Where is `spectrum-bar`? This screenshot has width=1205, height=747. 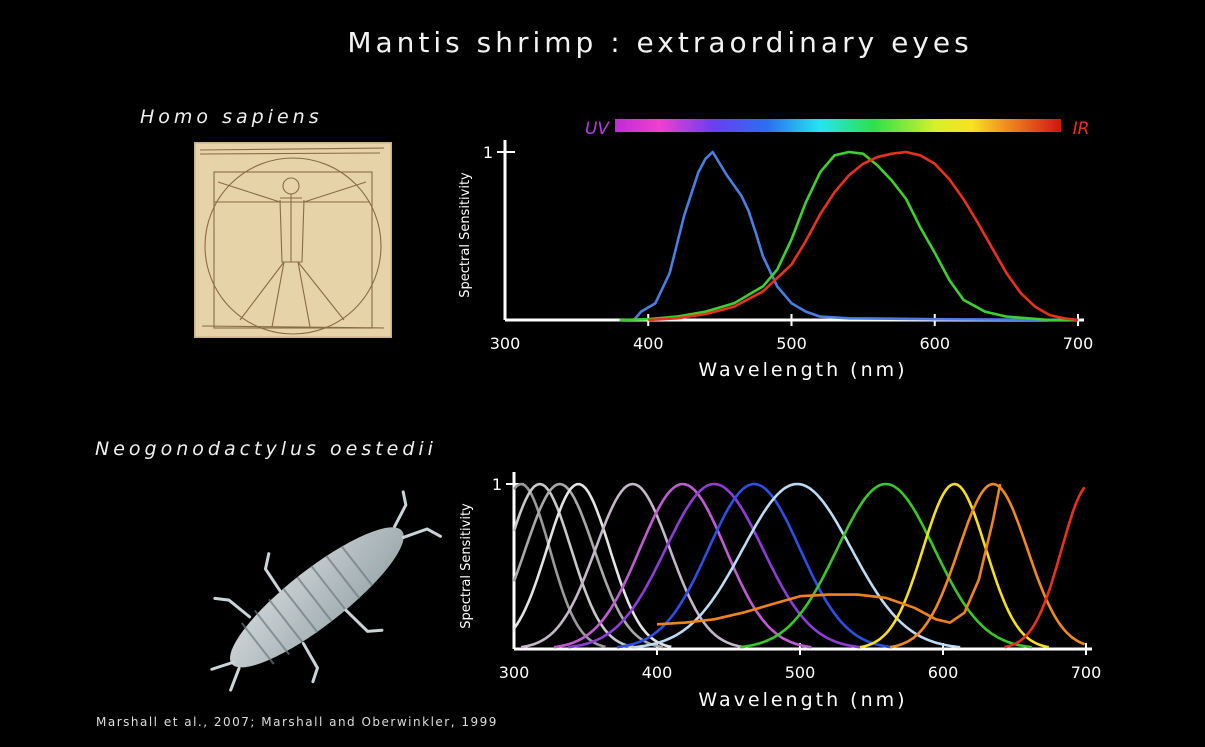
spectrum-bar is located at coordinates (838, 125).